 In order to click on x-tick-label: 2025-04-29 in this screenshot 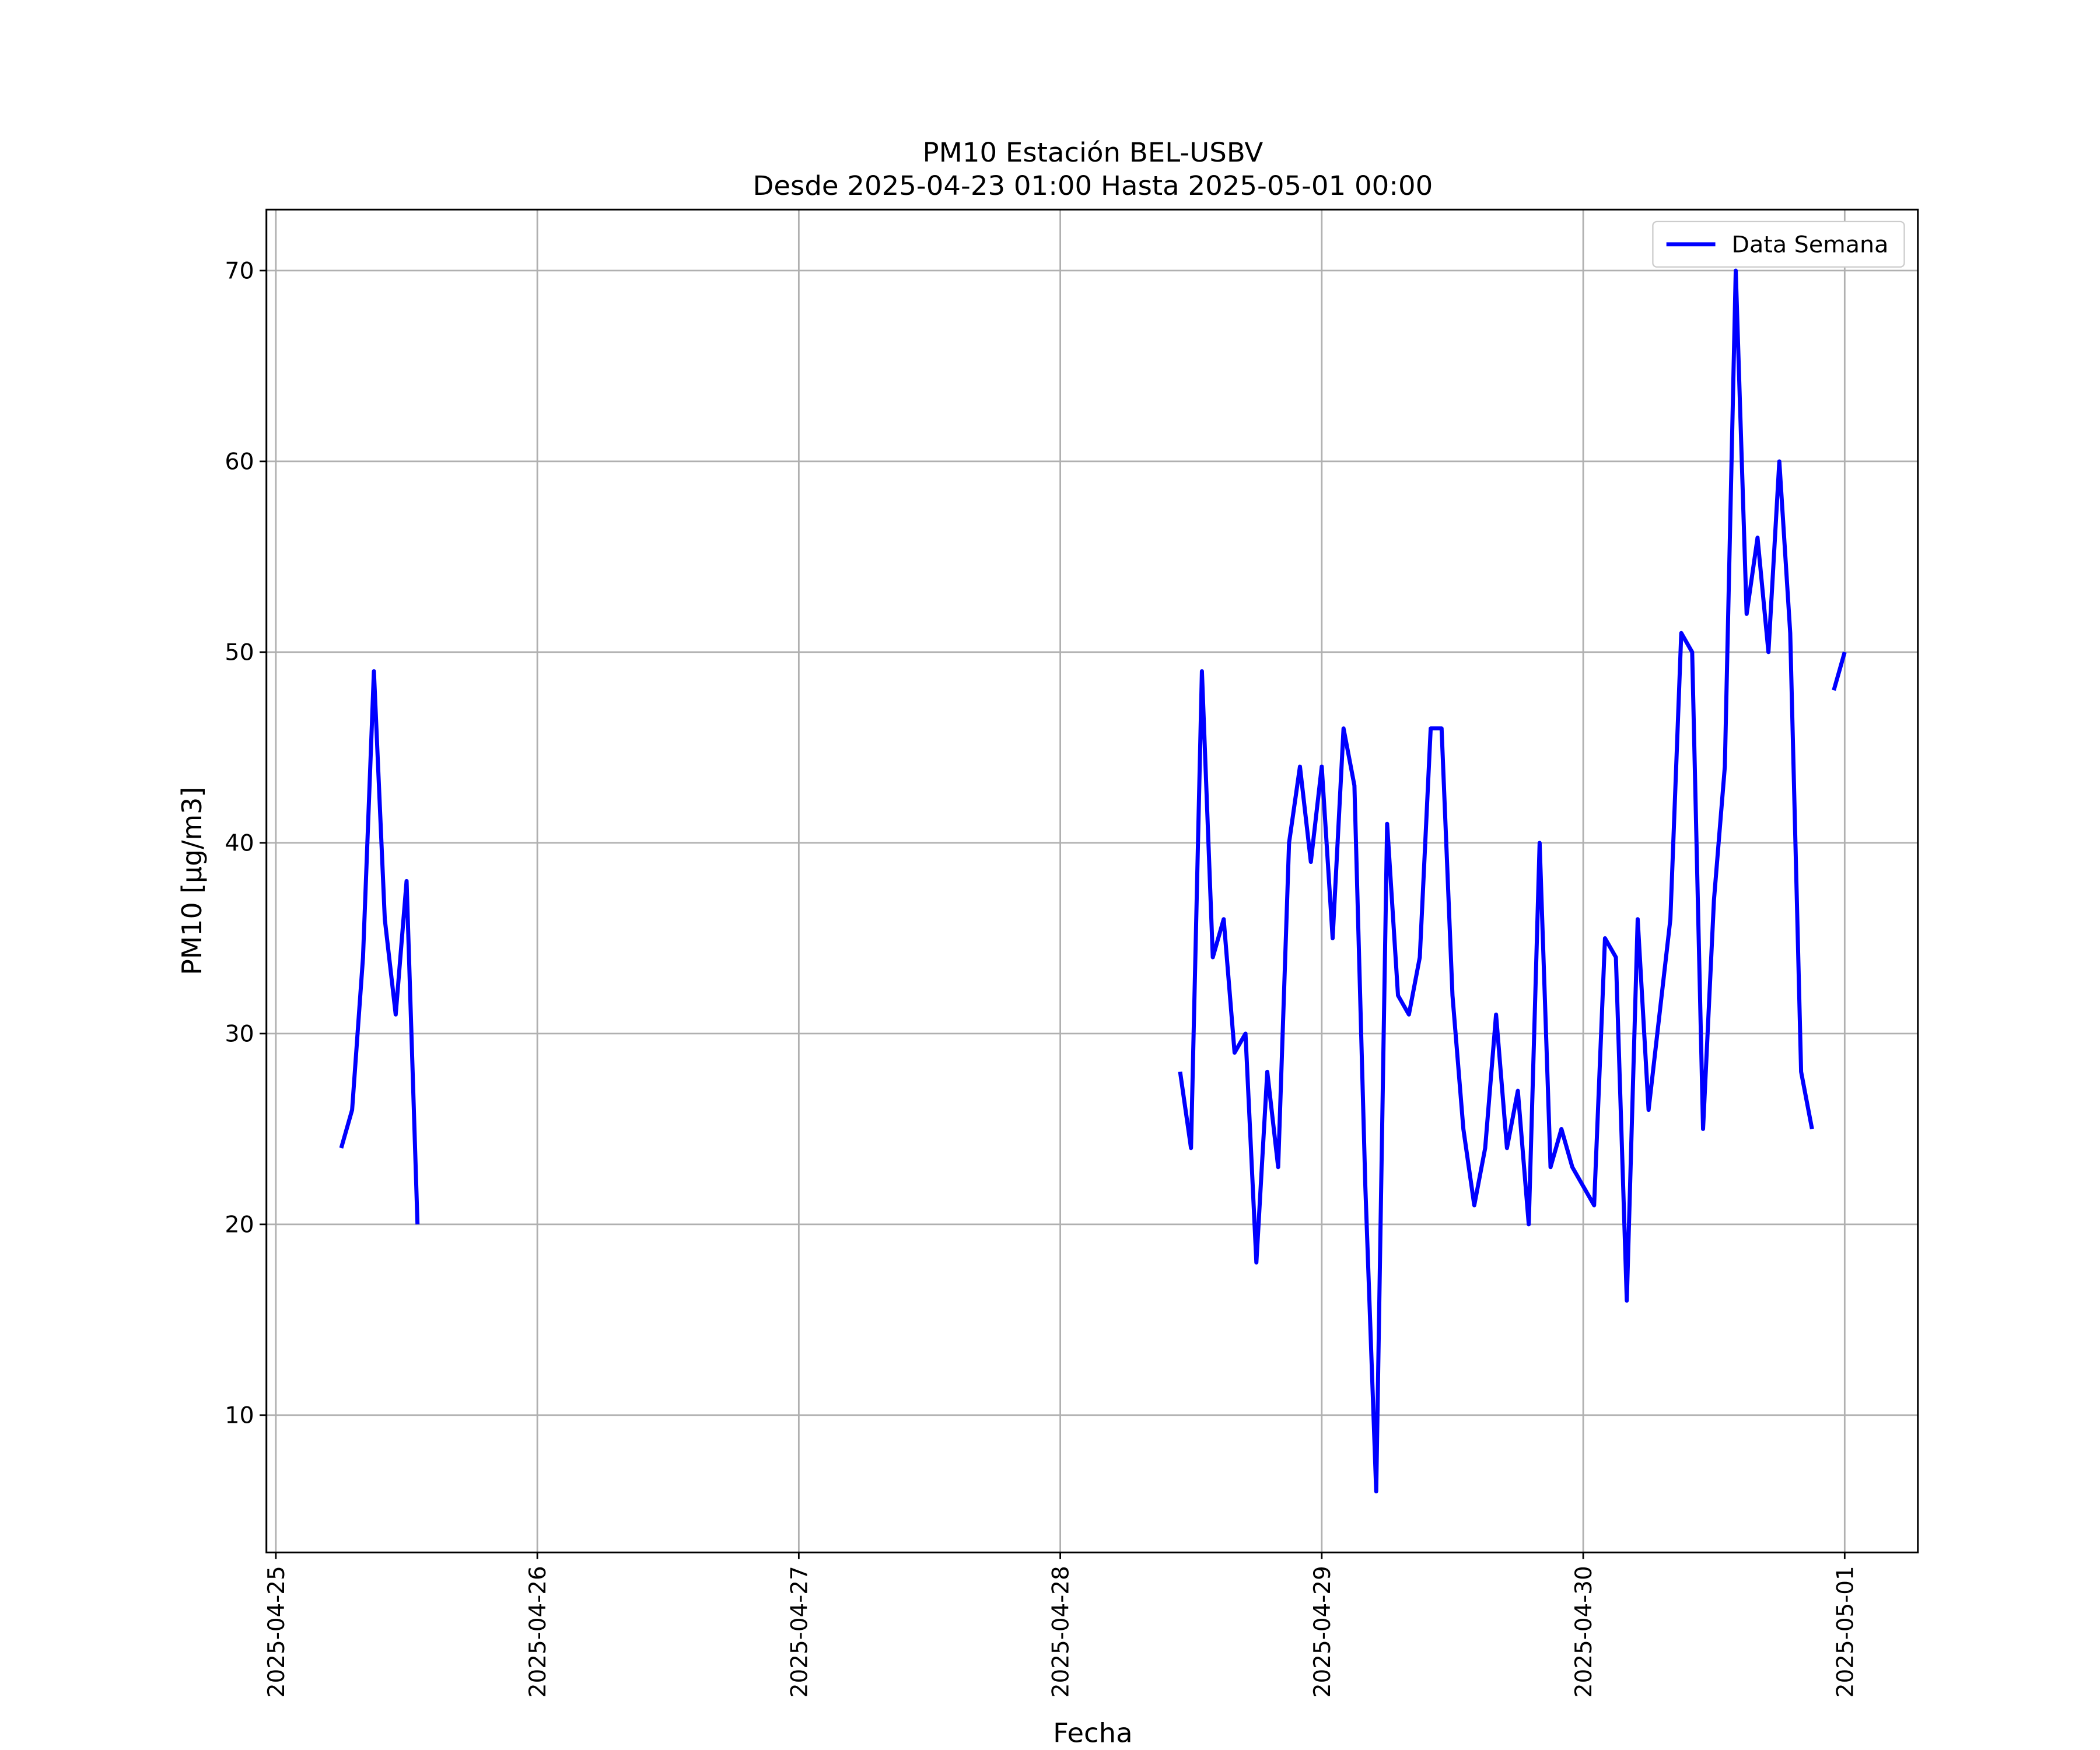, I will do `click(1323, 1632)`.